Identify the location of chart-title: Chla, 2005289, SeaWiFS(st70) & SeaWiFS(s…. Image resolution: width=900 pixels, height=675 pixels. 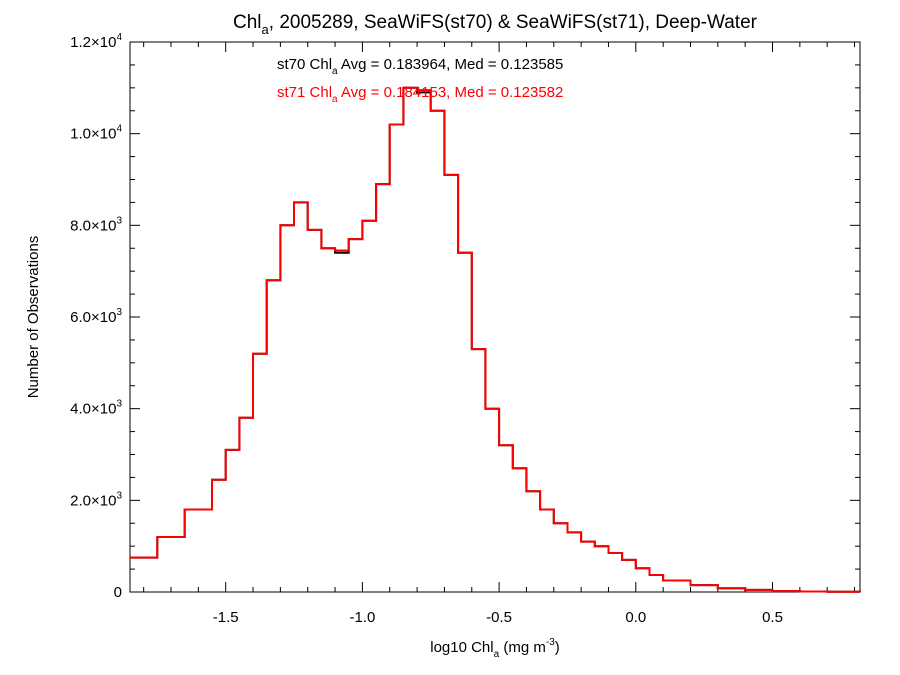
(495, 24).